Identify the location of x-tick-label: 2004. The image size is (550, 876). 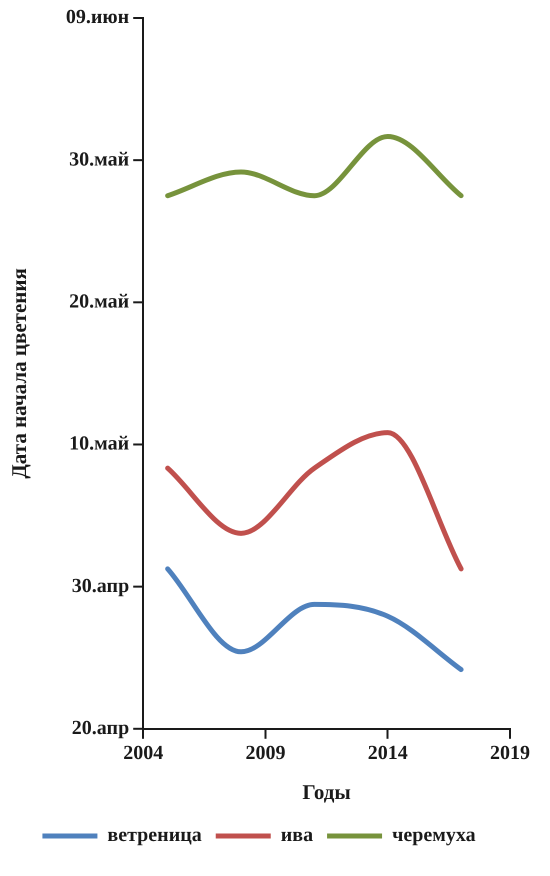
(143, 753).